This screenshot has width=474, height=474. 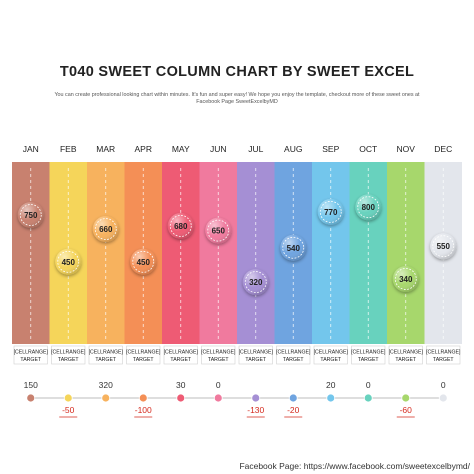 I want to click on target-label-nov: TARGET, so click(x=405, y=360).